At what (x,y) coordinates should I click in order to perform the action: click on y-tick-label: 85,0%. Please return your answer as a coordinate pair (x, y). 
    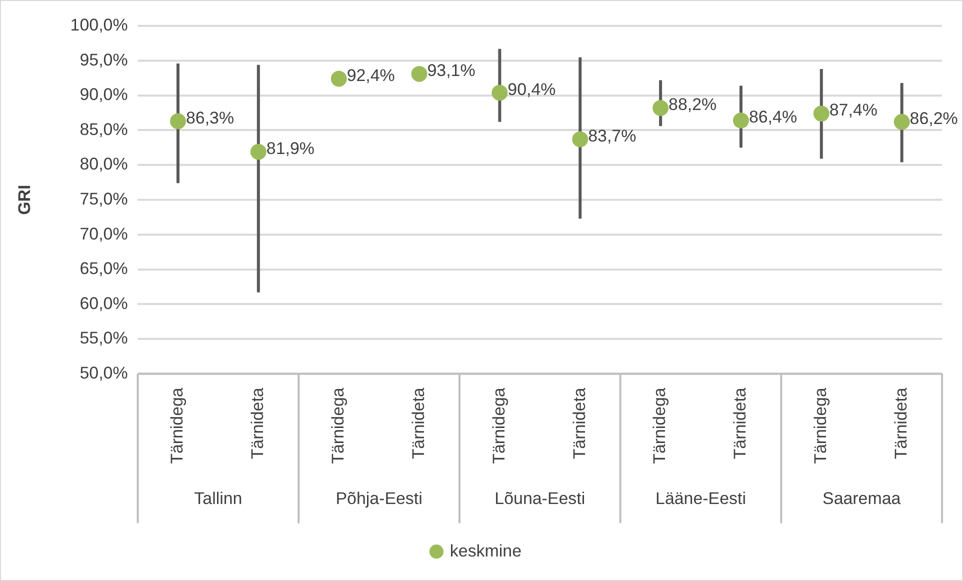
    Looking at the image, I should click on (104, 129).